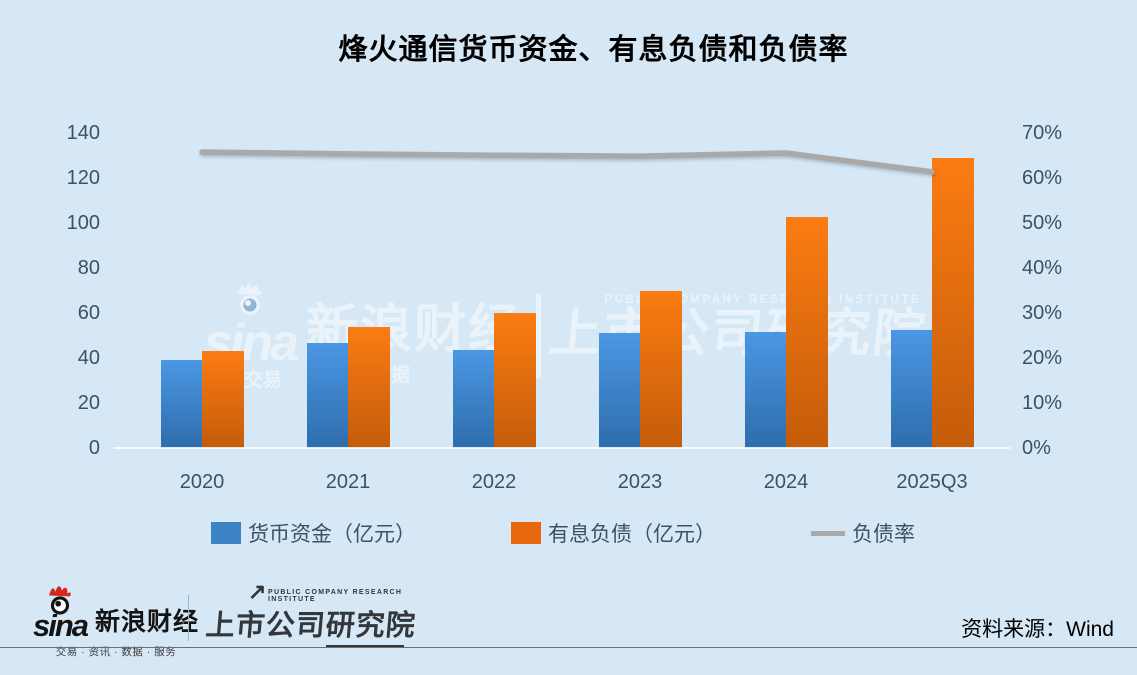 This screenshot has width=1137, height=675. I want to click on legend-swatch-cash, so click(226, 533).